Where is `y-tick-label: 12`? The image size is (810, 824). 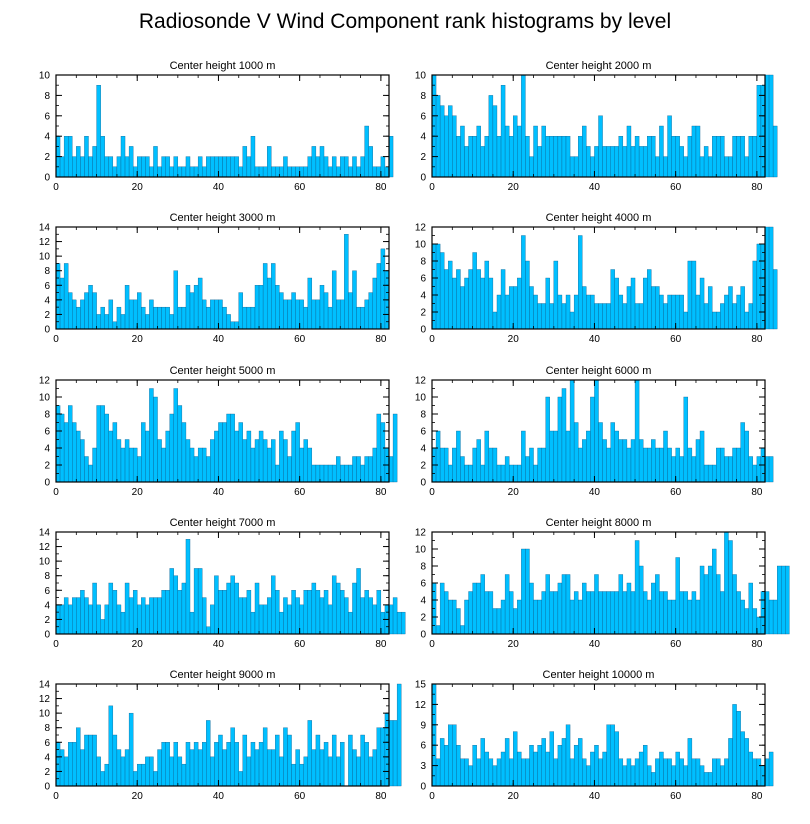
y-tick-label: 12 is located at coordinates (421, 381).